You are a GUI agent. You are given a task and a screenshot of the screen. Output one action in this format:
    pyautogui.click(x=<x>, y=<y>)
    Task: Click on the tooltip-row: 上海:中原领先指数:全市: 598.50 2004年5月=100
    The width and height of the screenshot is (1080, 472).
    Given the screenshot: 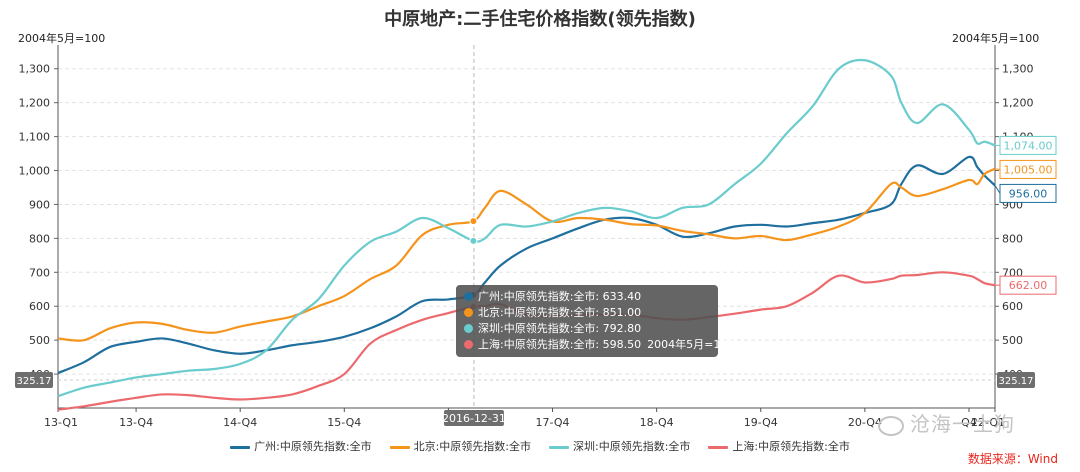 What is the action you would take?
    pyautogui.click(x=599, y=345)
    